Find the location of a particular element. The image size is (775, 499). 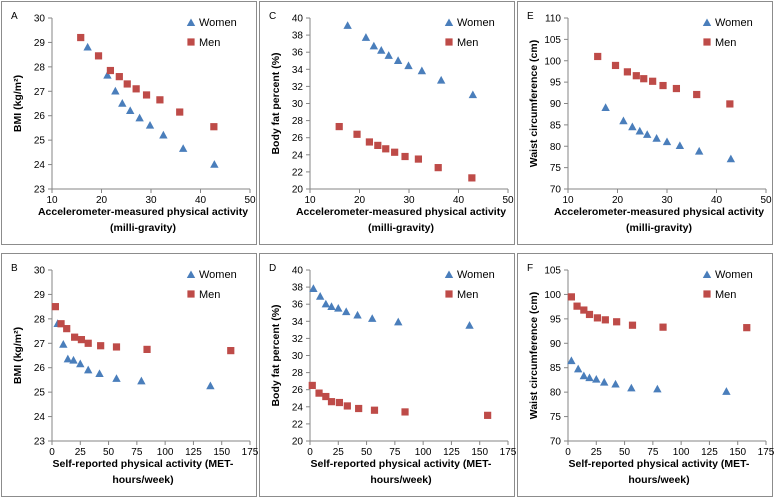

x-tick-label: 125 is located at coordinates (193, 452).